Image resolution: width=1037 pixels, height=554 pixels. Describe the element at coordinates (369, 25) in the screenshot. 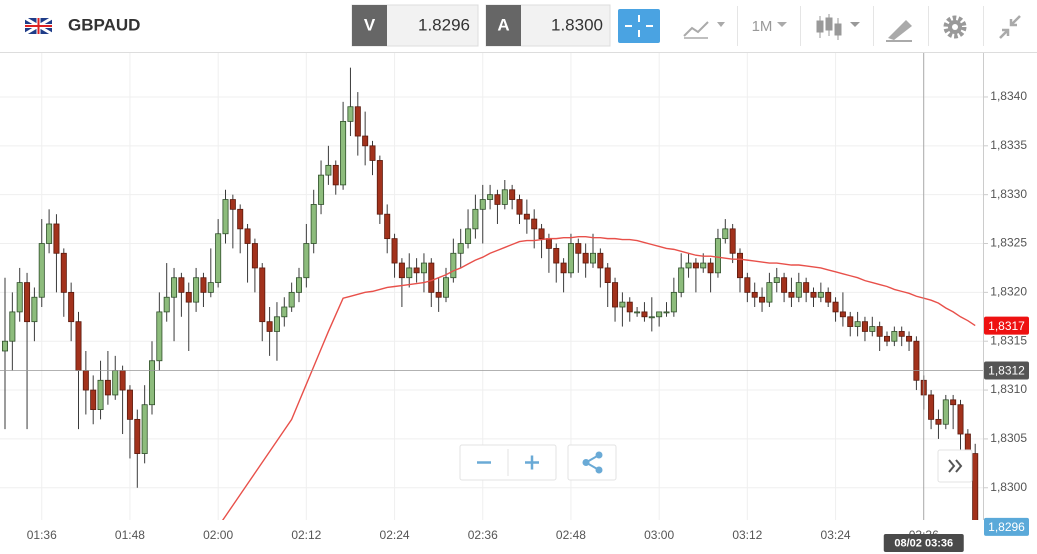

I see `bid-tag` at that location.